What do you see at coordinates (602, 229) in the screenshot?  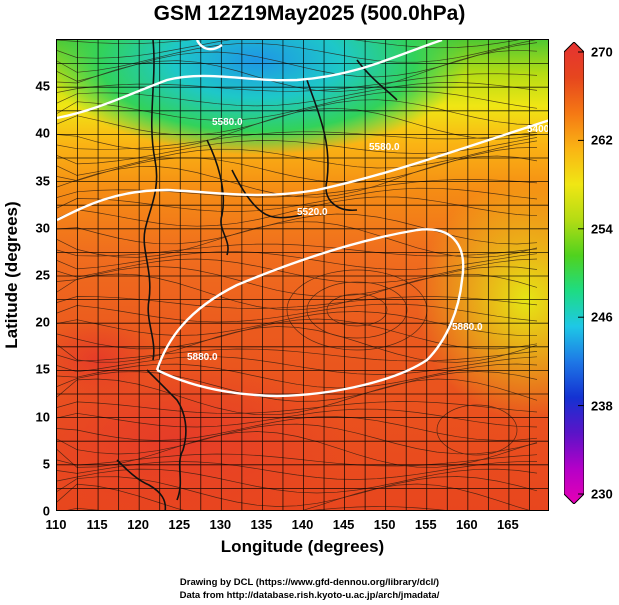 I see `colorbar-label: 254` at bounding box center [602, 229].